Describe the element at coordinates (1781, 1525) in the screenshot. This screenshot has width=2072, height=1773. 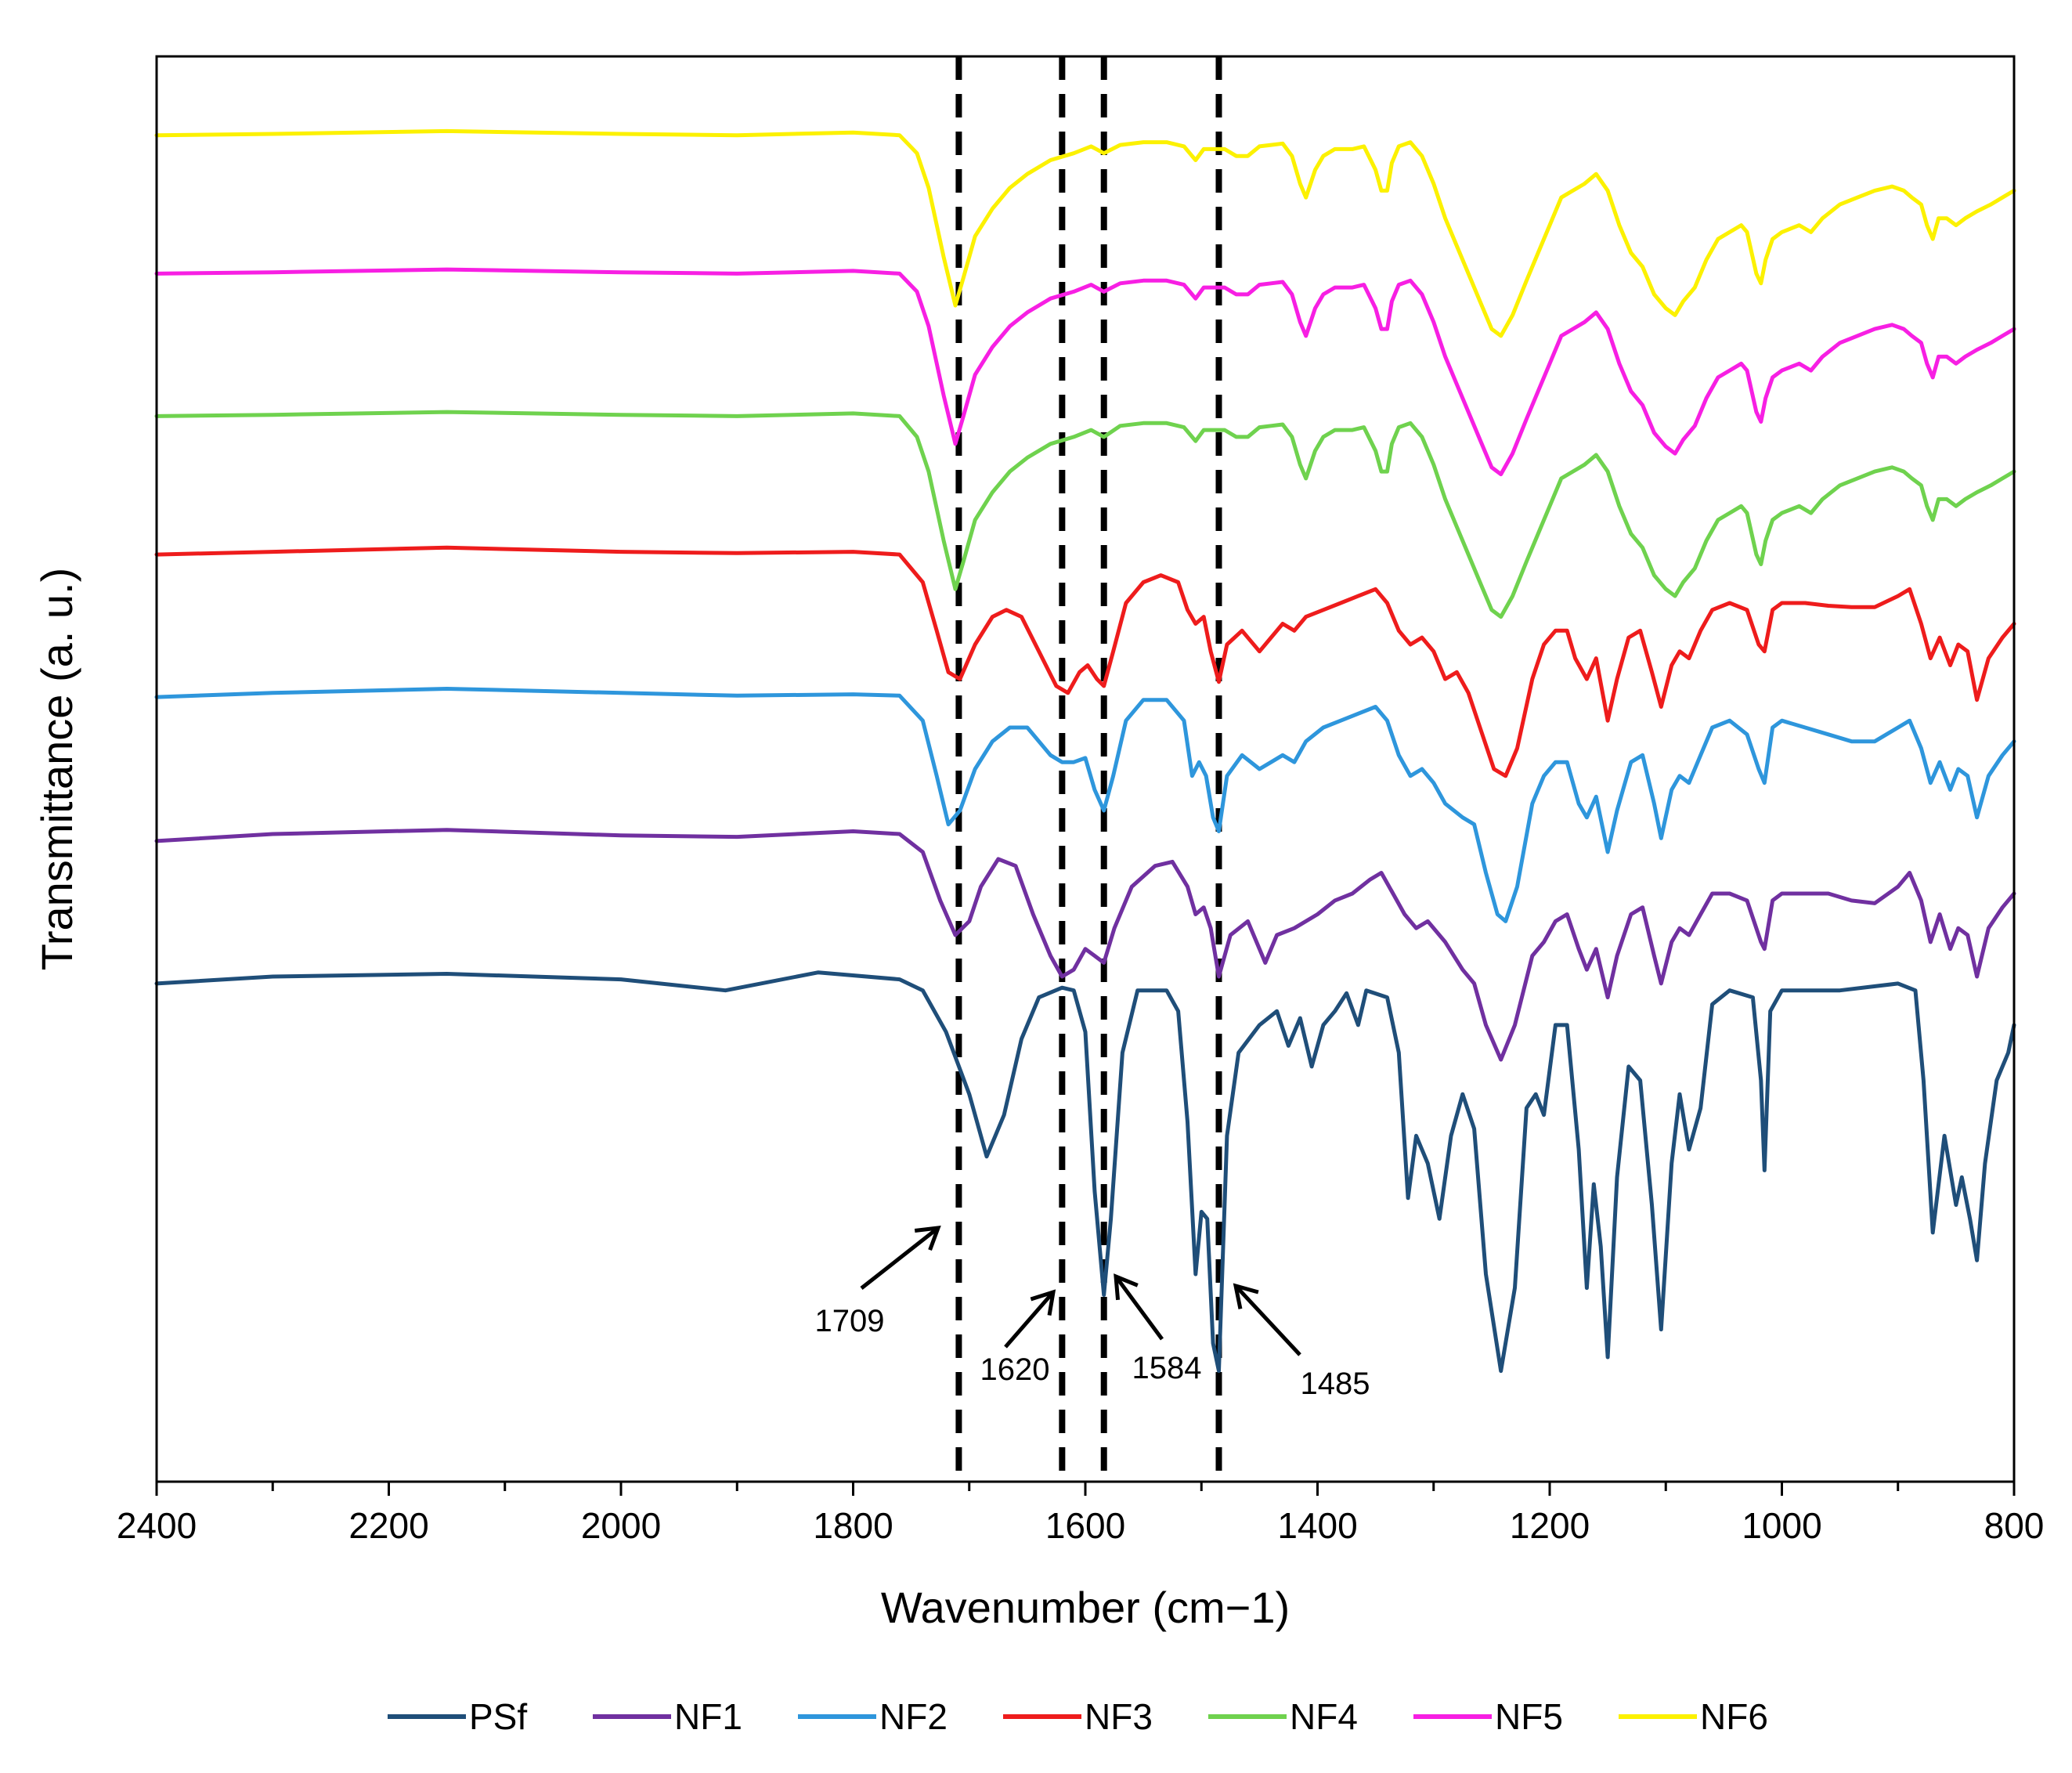
I see `x-tick-label: 1000` at that location.